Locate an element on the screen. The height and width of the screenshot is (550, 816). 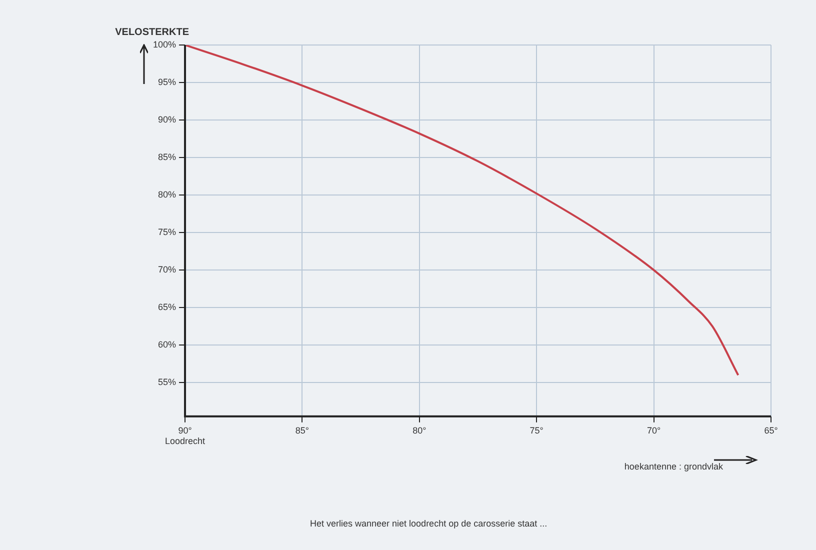
x-tick-label: 80° is located at coordinates (419, 430).